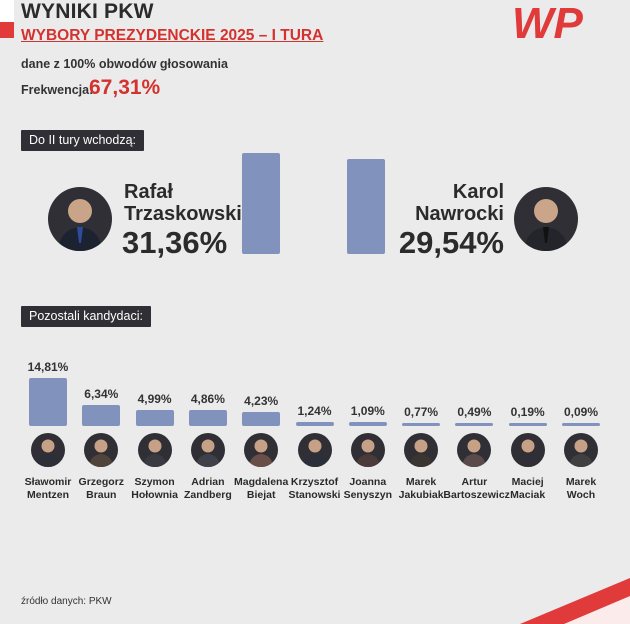  What do you see at coordinates (175, 242) in the screenshot?
I see `runoff-left-pct: 31,36%` at bounding box center [175, 242].